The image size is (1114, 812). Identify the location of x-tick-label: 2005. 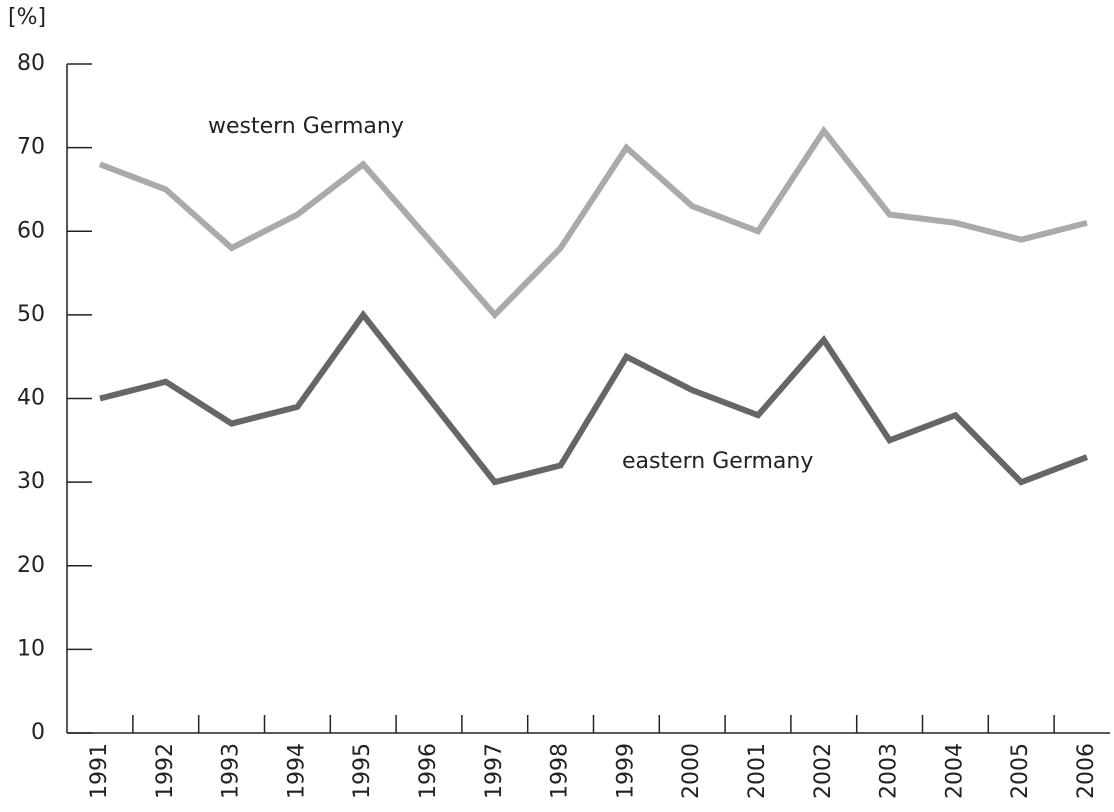
(1020, 771).